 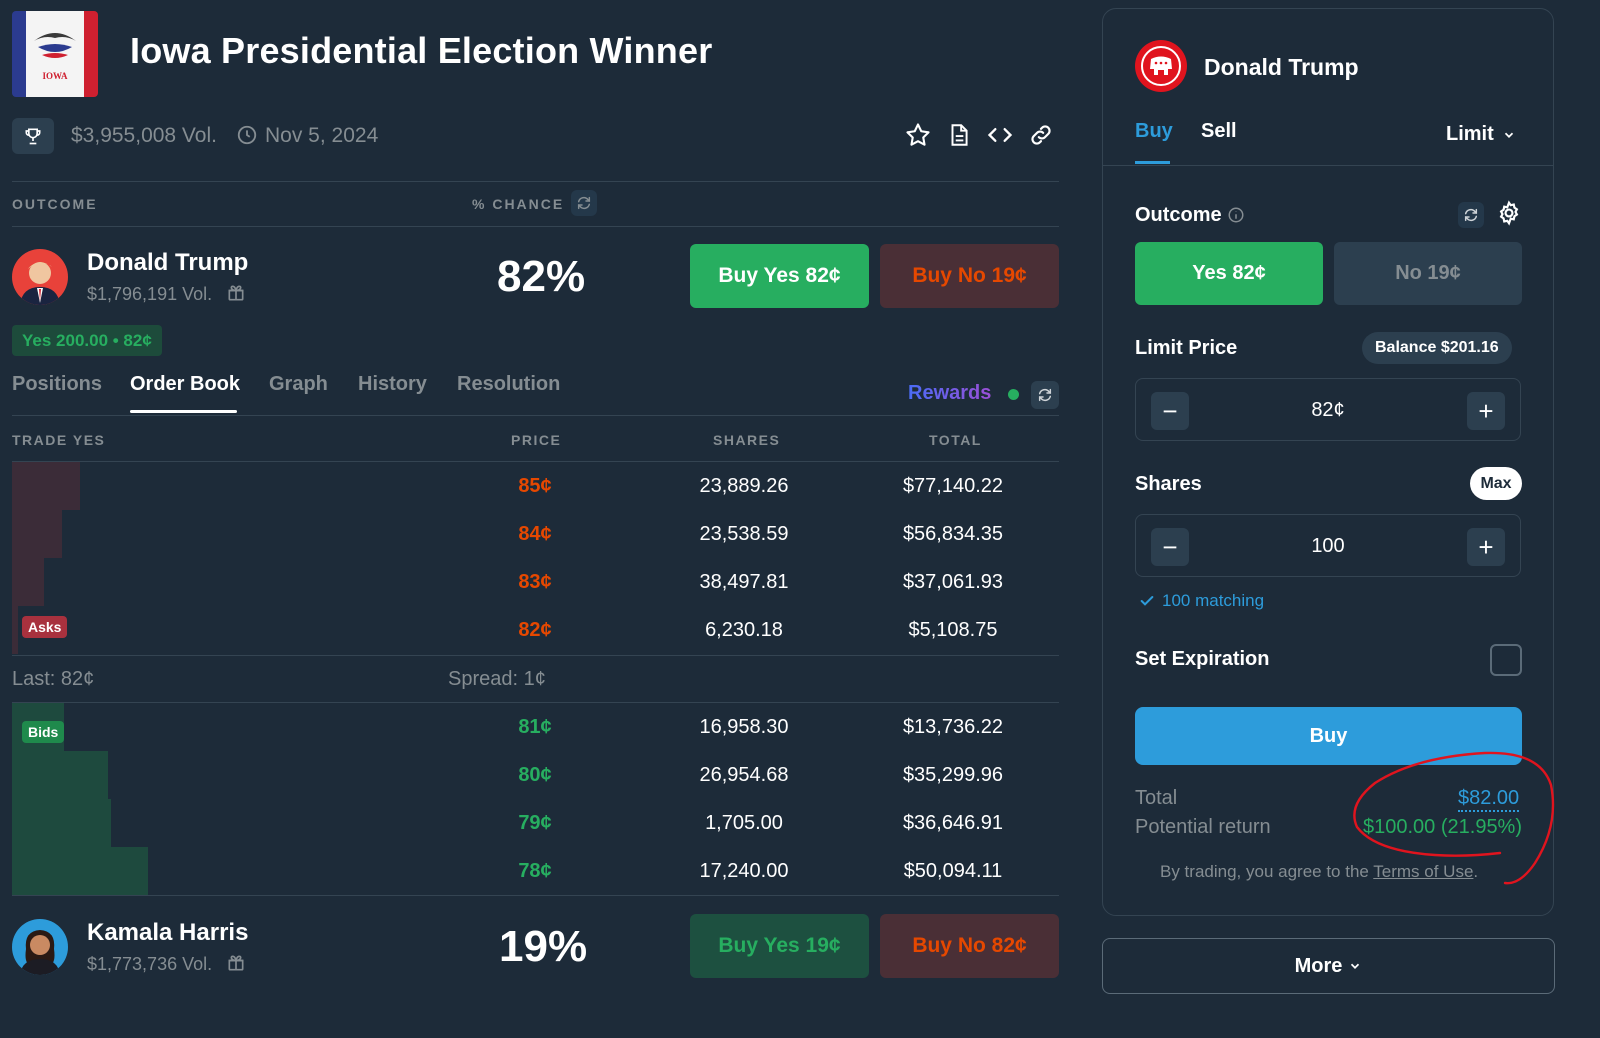 I want to click on ask-row: 82¢ 6,230.18 $5,108.75, so click(x=530, y=630).